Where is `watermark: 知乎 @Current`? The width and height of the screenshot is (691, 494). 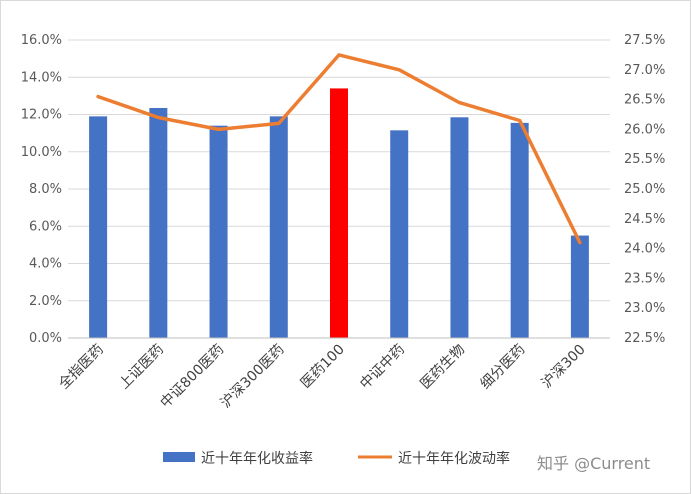 watermark: 知乎 @Current is located at coordinates (593, 463).